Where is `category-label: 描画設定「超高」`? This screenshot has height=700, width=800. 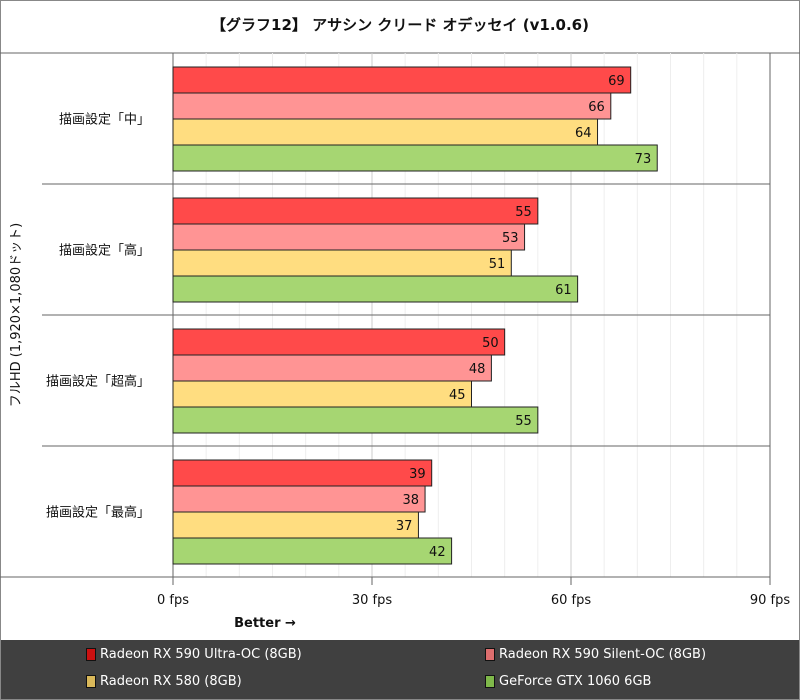
category-label: 描画設定「超高」 is located at coordinates (98, 382).